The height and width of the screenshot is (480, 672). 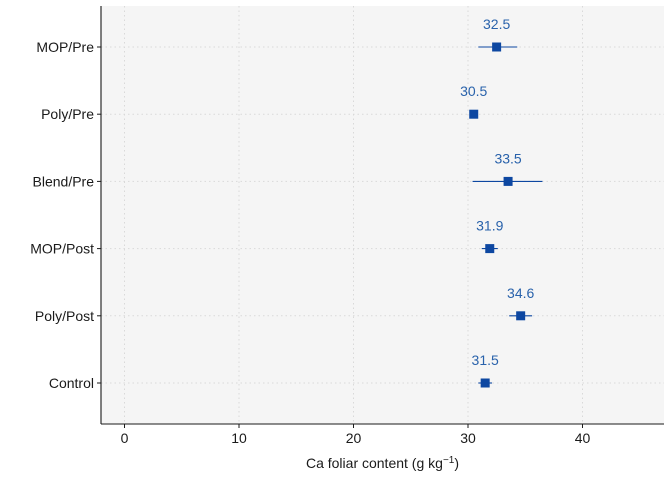 What do you see at coordinates (485, 360) in the screenshot?
I see `data-label: 31.5` at bounding box center [485, 360].